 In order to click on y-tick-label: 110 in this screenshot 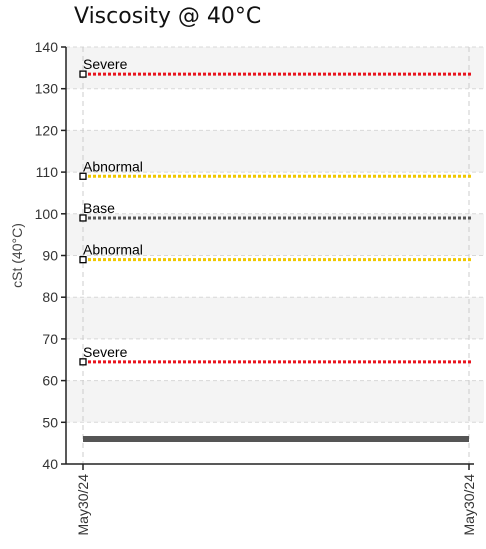, I will do `click(47, 172)`.